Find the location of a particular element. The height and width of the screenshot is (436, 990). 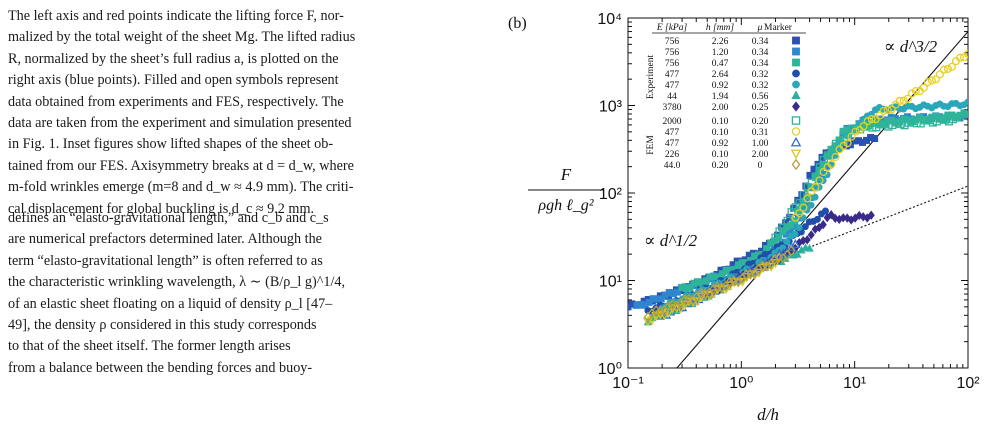

legend-header: Marker is located at coordinates (778, 28).